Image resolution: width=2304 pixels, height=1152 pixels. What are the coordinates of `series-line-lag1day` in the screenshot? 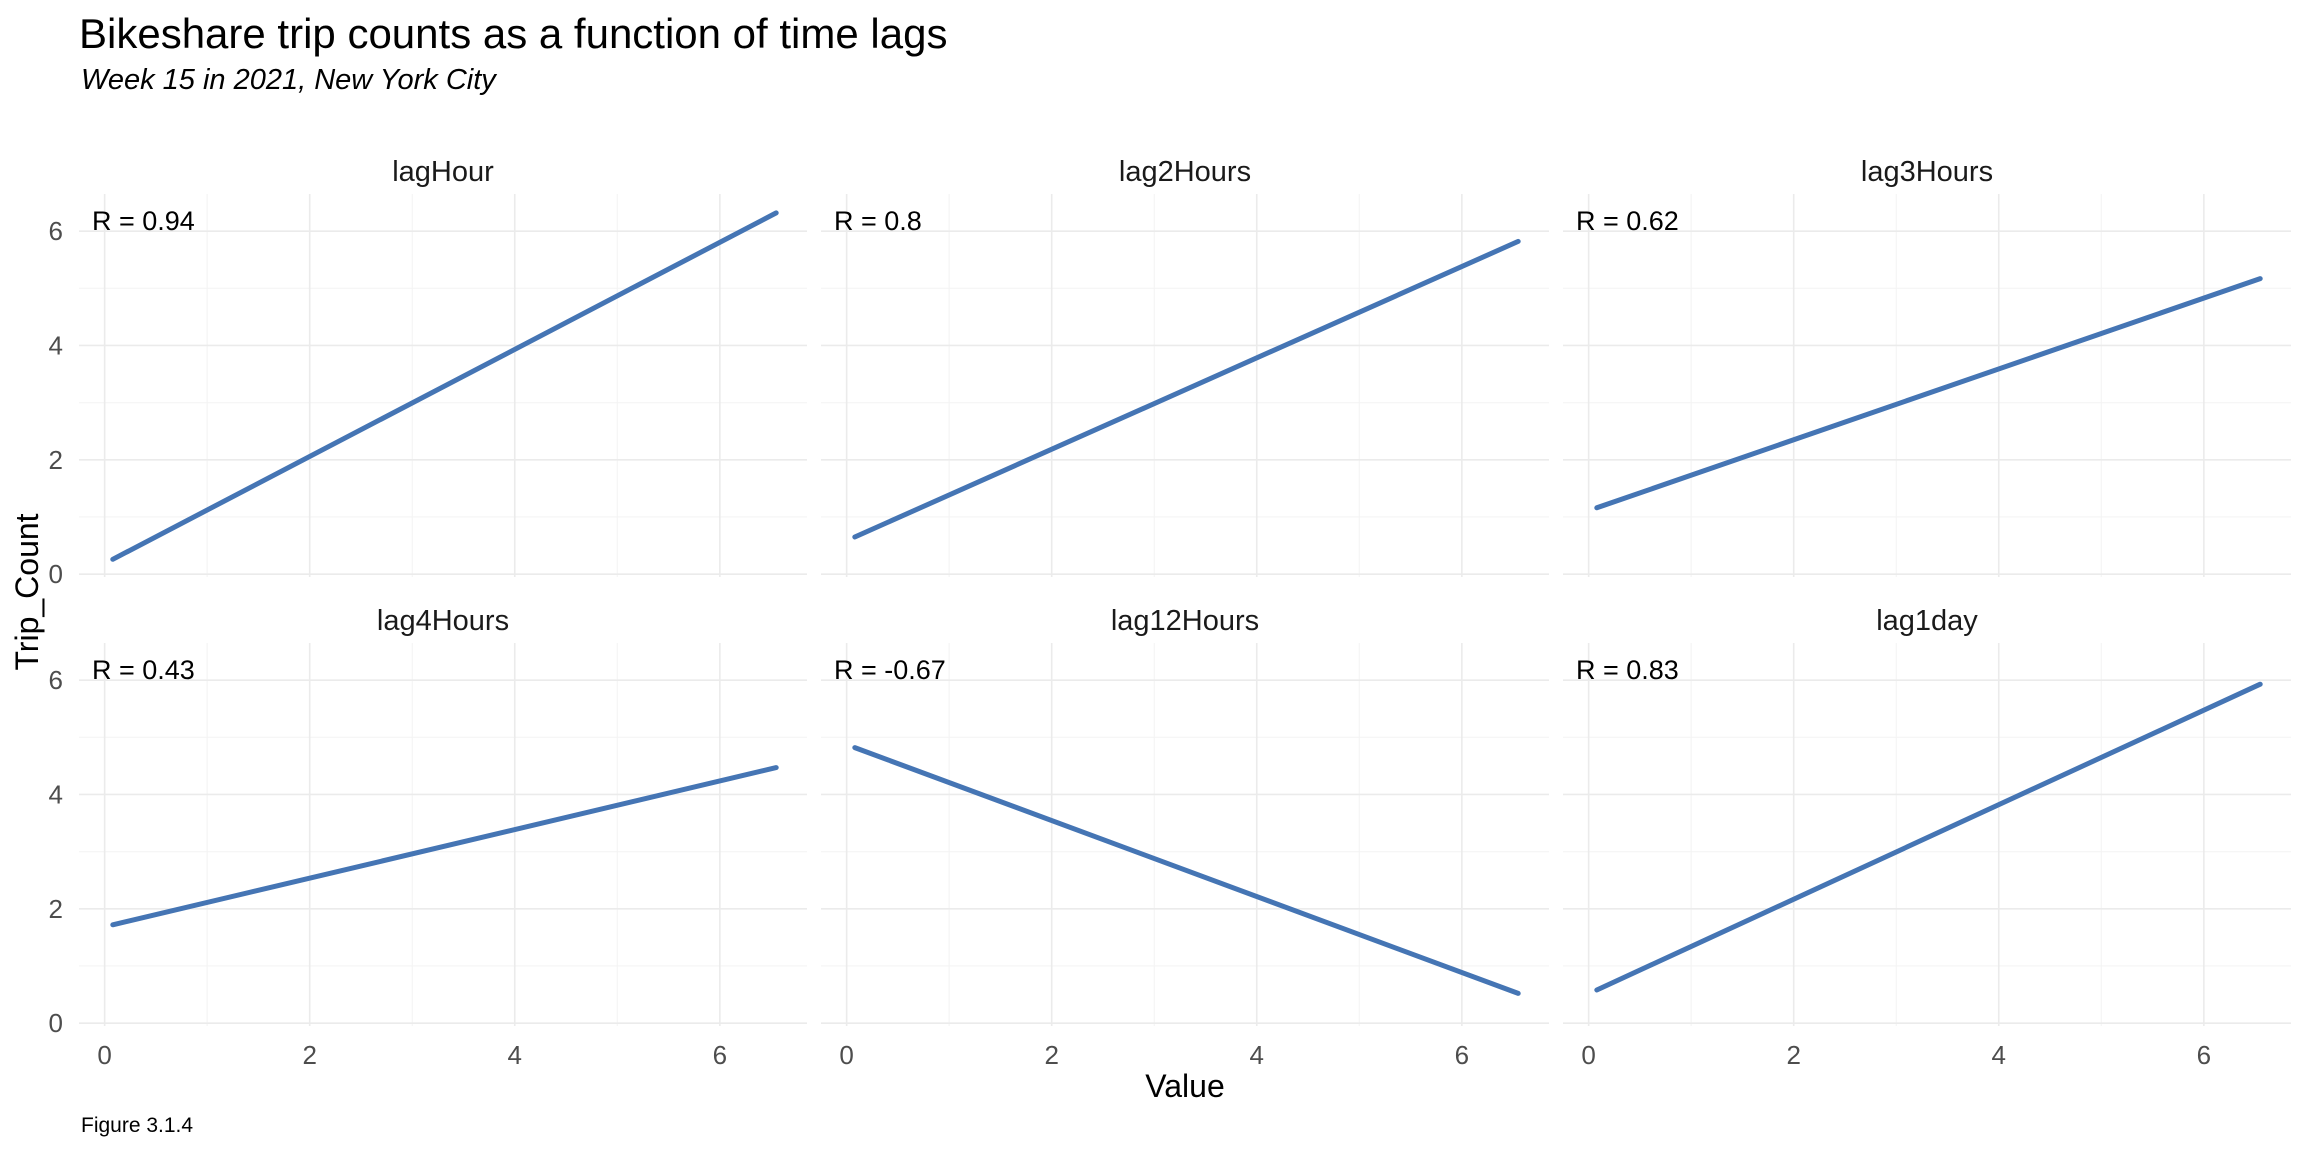 It's located at (1928, 837).